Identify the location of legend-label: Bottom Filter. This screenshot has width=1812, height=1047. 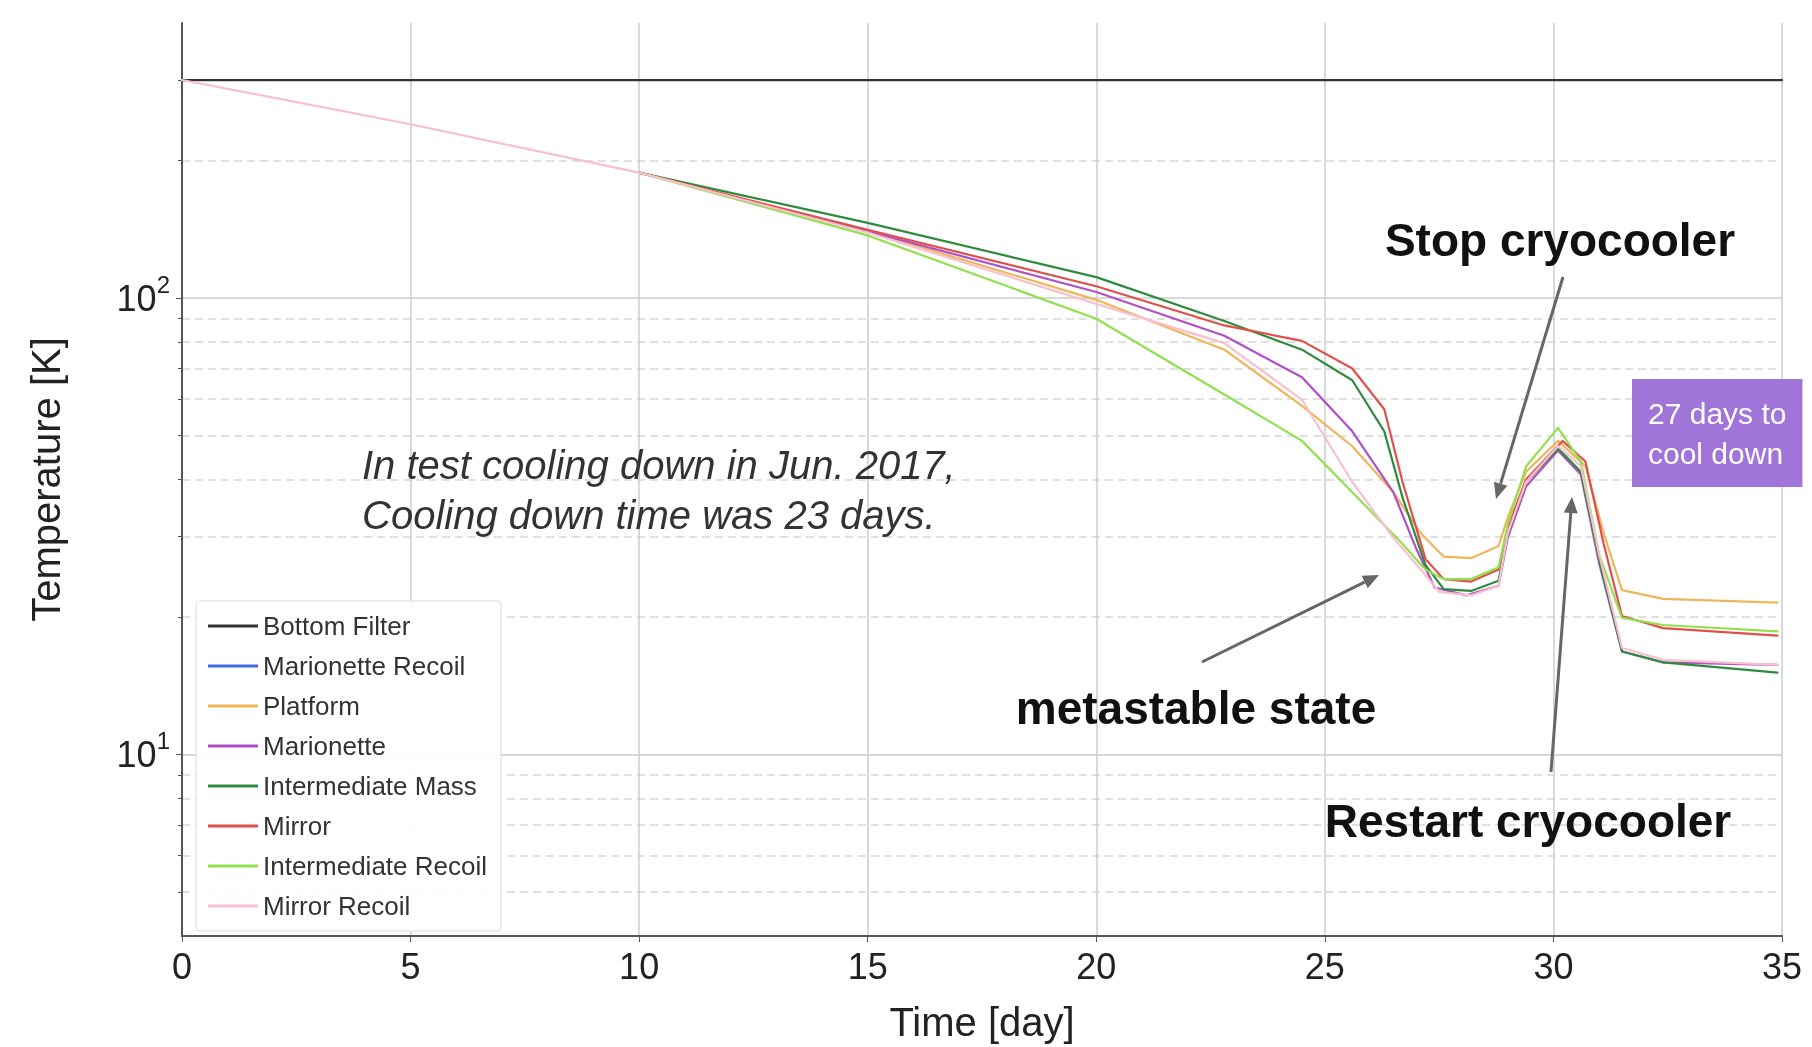
(337, 626).